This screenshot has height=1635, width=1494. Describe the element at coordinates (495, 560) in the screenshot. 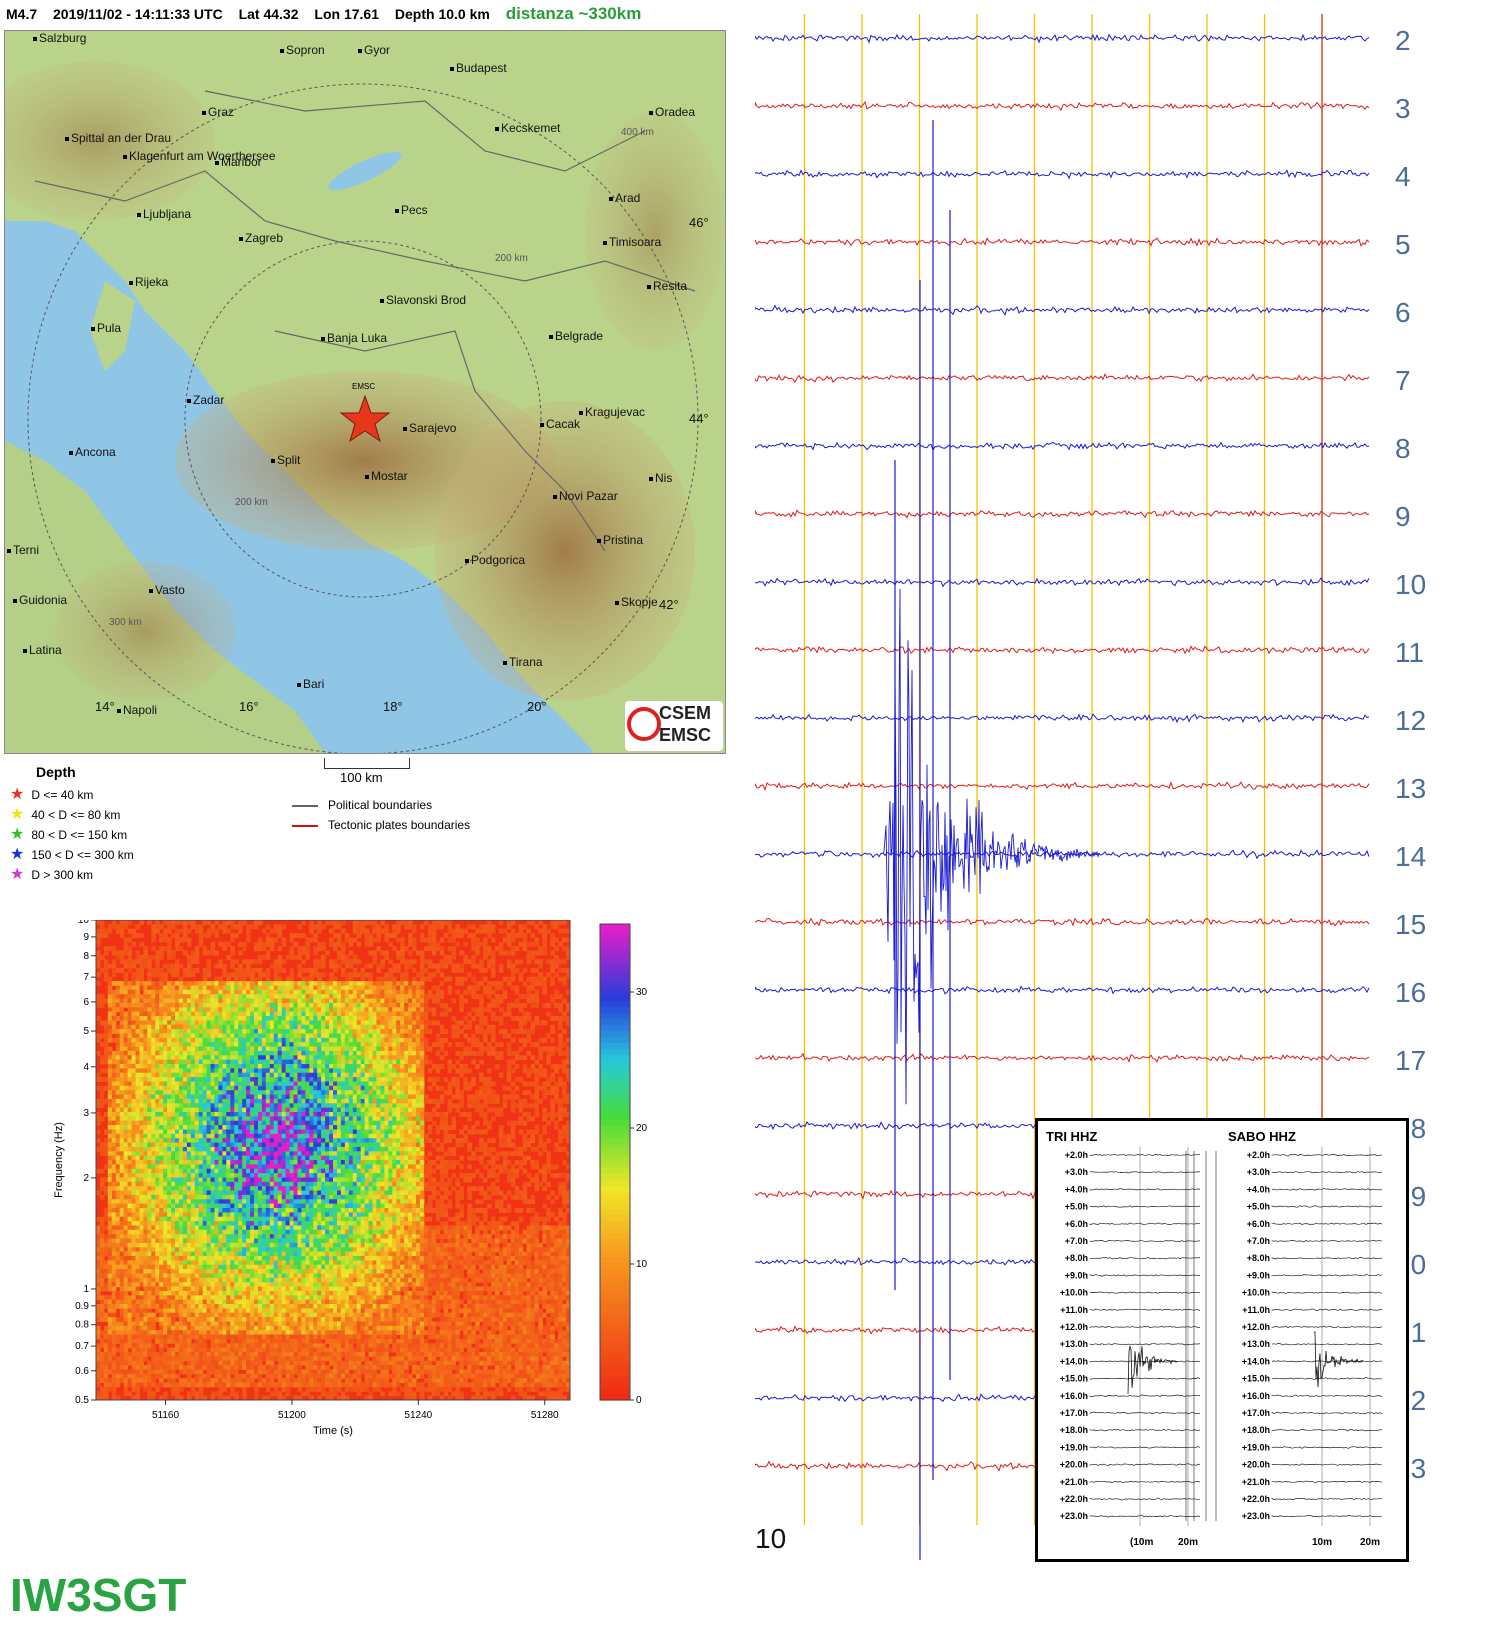

I see `city-label: Podgorica` at that location.